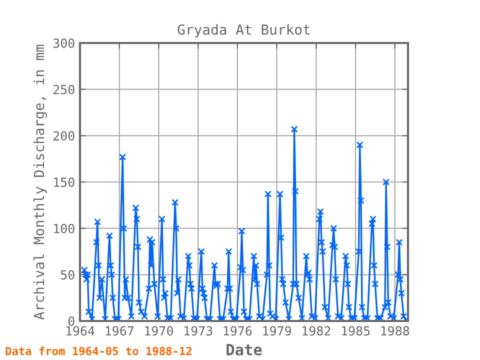 Image resolution: width=480 pixels, height=360 pixels. Describe the element at coordinates (316, 331) in the screenshot. I see `x-tick-label: 1982` at that location.